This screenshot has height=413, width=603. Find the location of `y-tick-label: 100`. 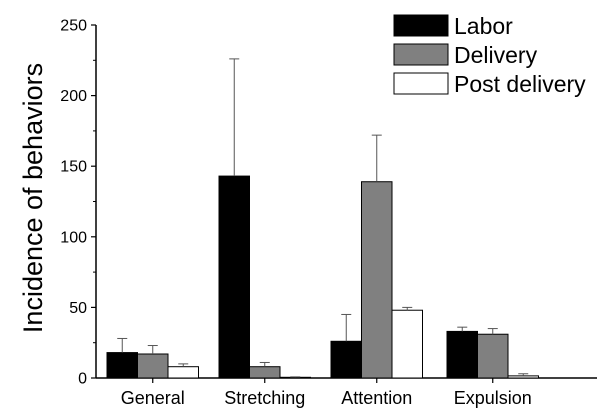

y-tick-label: 100 is located at coordinates (73, 237).